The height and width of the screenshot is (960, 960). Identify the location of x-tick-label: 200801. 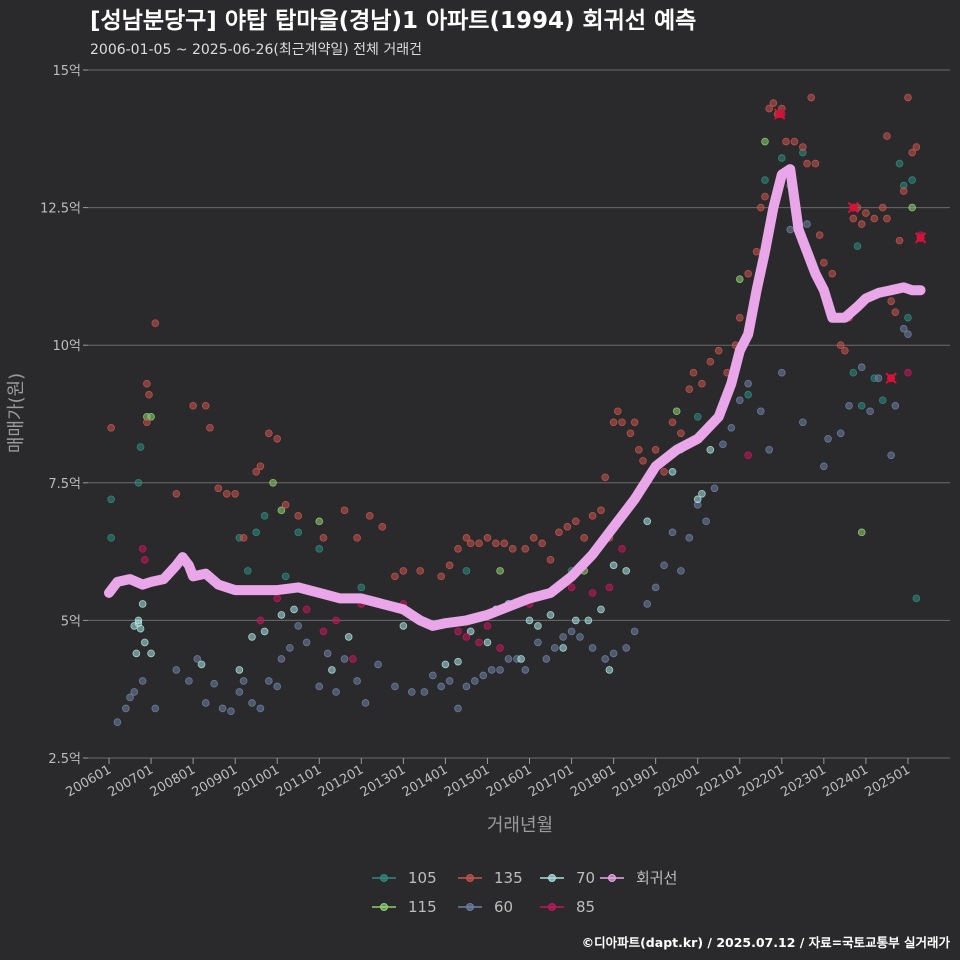
(173, 781).